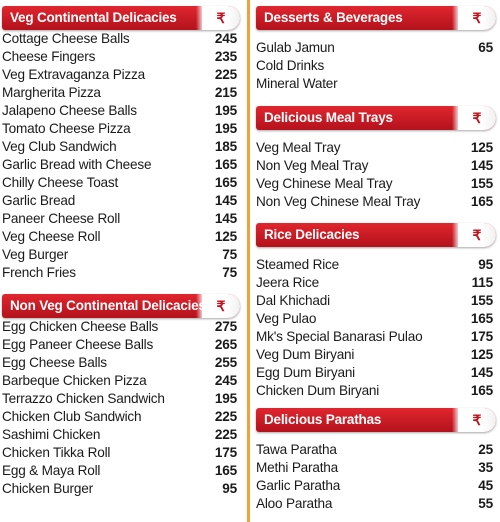  Describe the element at coordinates (83, 398) in the screenshot. I see `menu-item-name: Terrazzo Chicken Sandwich` at that location.